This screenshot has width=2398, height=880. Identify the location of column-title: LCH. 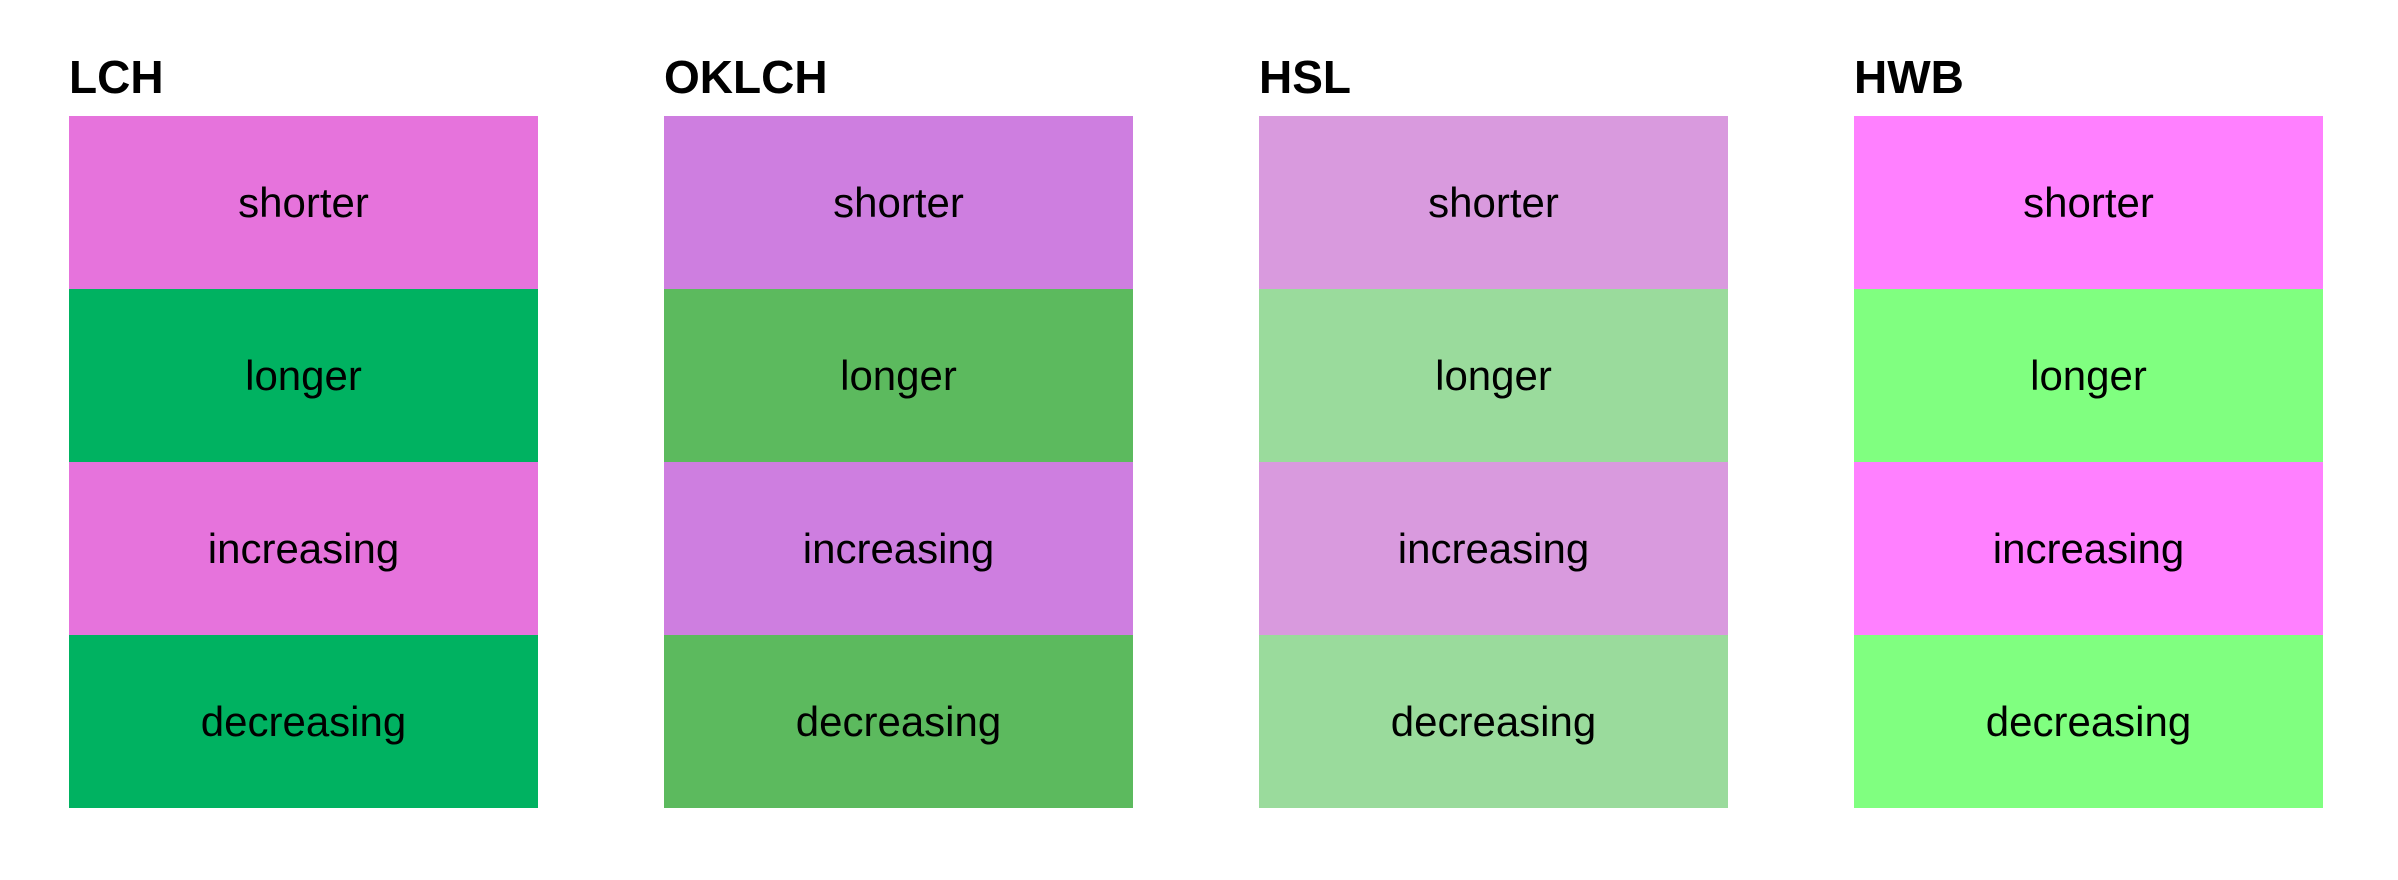
(116, 77).